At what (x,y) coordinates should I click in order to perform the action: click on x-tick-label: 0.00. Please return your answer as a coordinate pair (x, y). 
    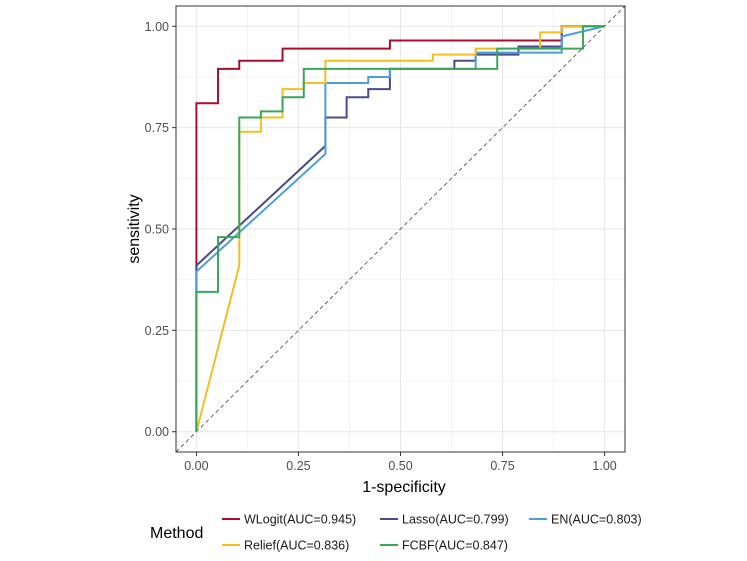
    Looking at the image, I should click on (196, 466).